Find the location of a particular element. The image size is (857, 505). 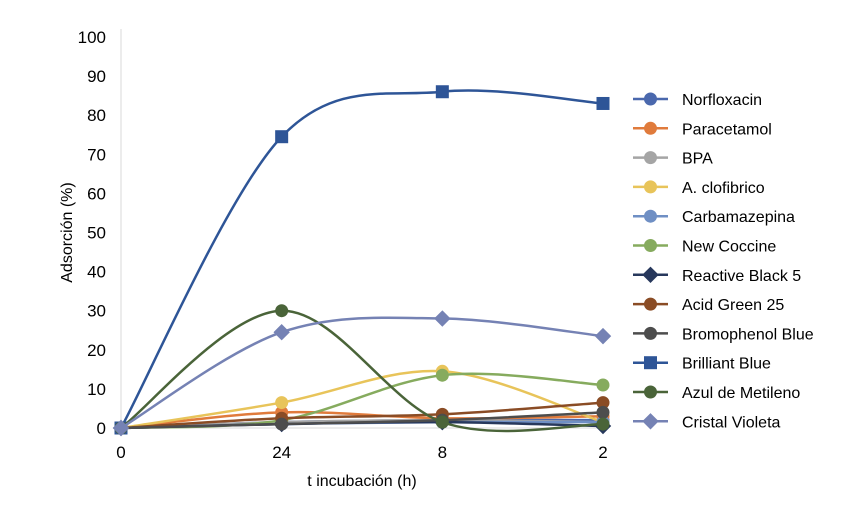

x-tick-label: 0 is located at coordinates (120, 452).